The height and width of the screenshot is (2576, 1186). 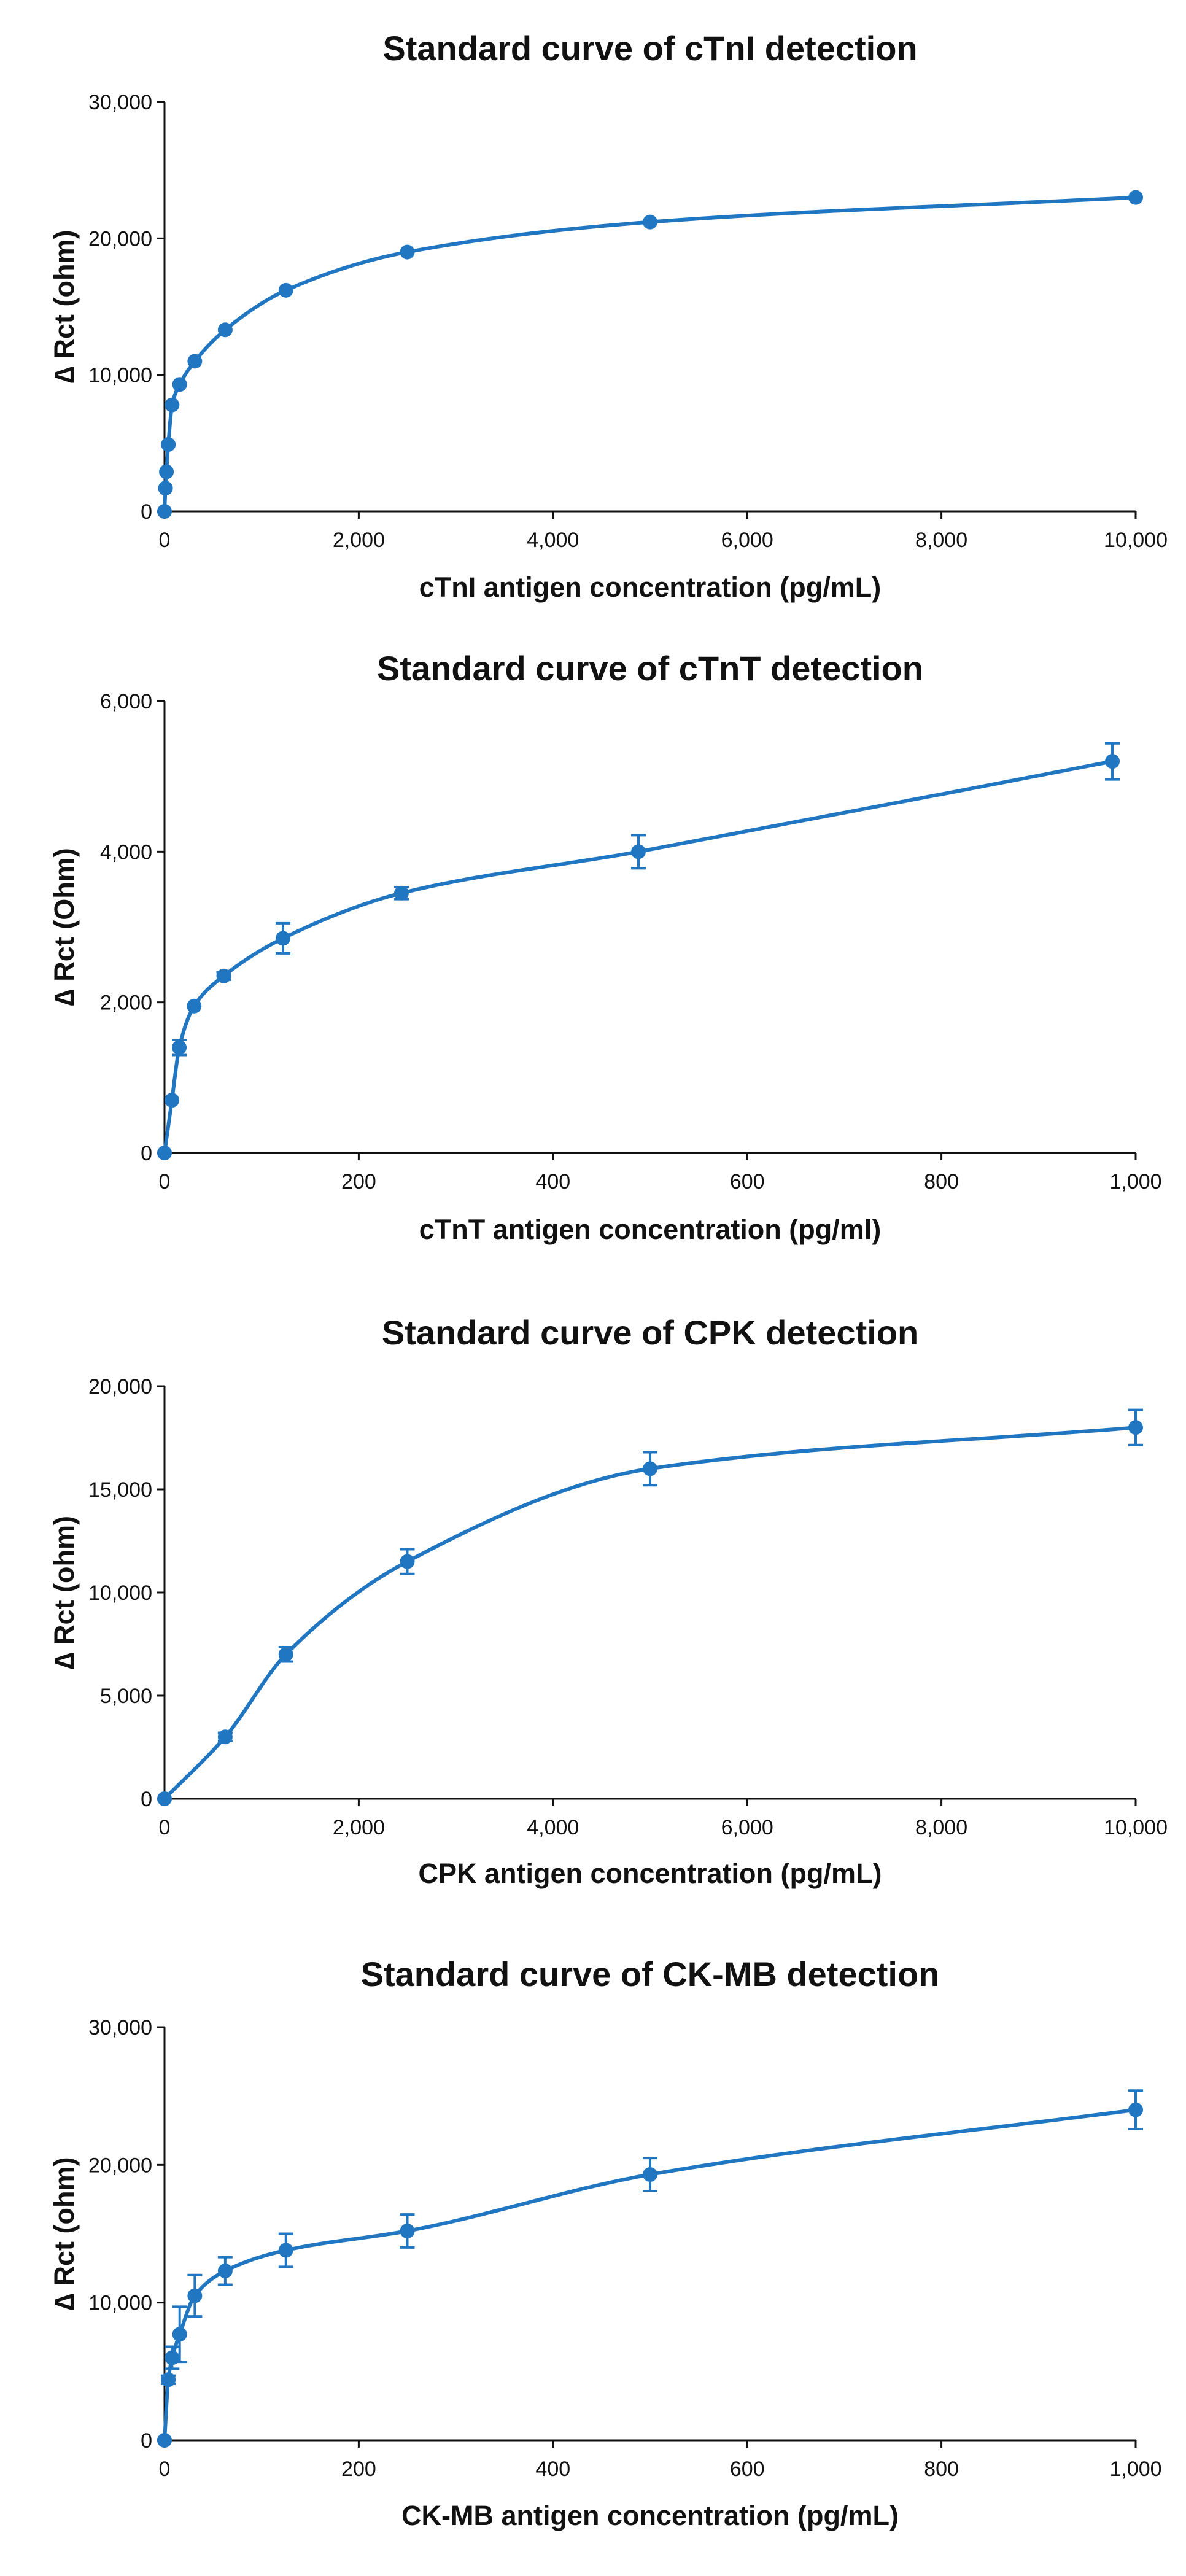 What do you see at coordinates (126, 1696) in the screenshot?
I see `y-tick-label: 5,000` at bounding box center [126, 1696].